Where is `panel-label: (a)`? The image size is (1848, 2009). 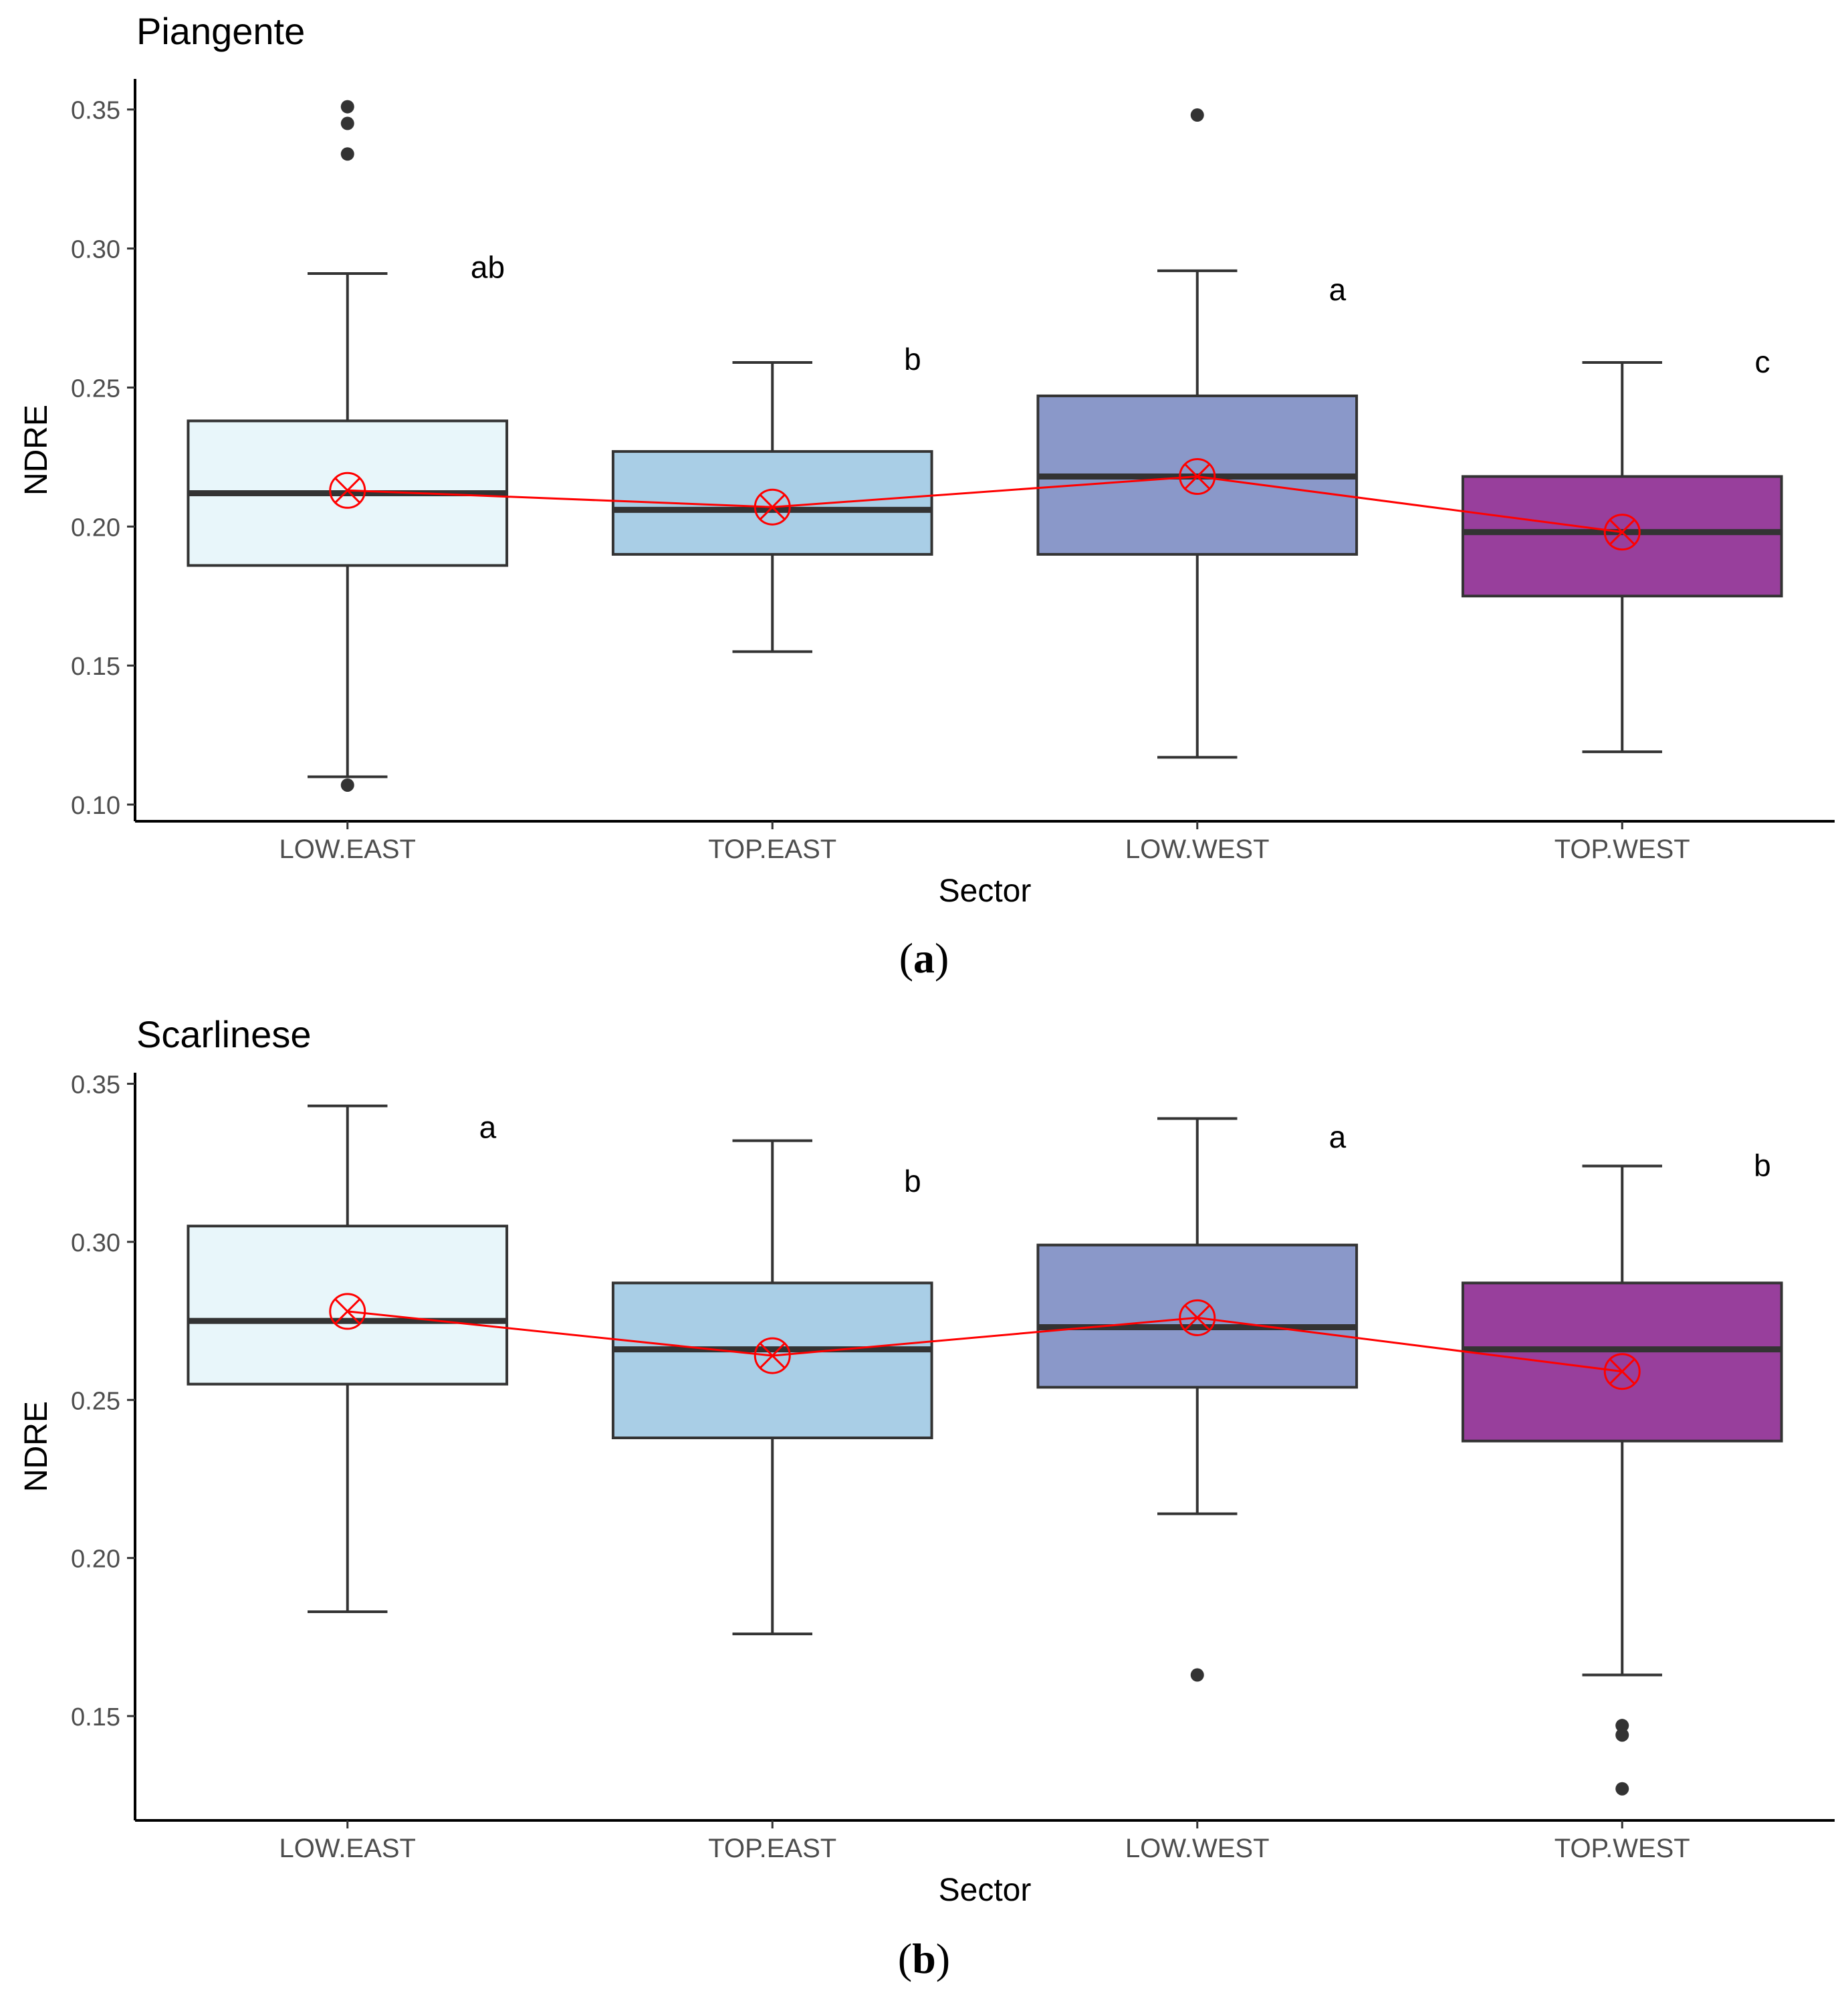
panel-label: (a) is located at coordinates (924, 958).